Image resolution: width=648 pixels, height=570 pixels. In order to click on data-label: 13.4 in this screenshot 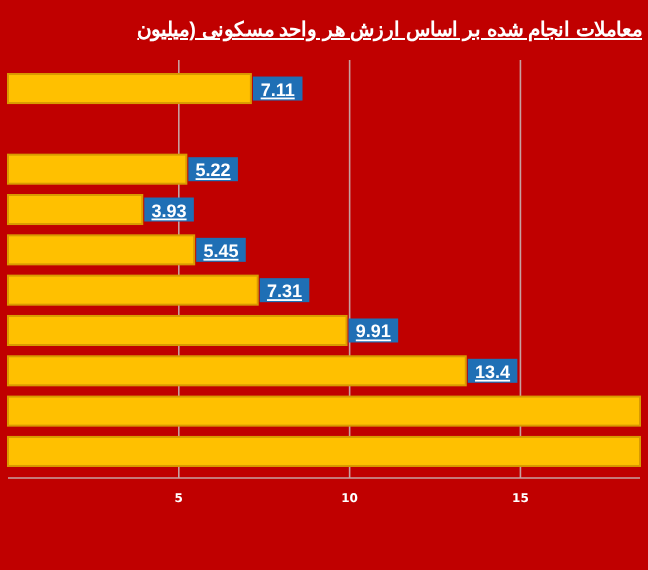, I will do `click(493, 371)`.